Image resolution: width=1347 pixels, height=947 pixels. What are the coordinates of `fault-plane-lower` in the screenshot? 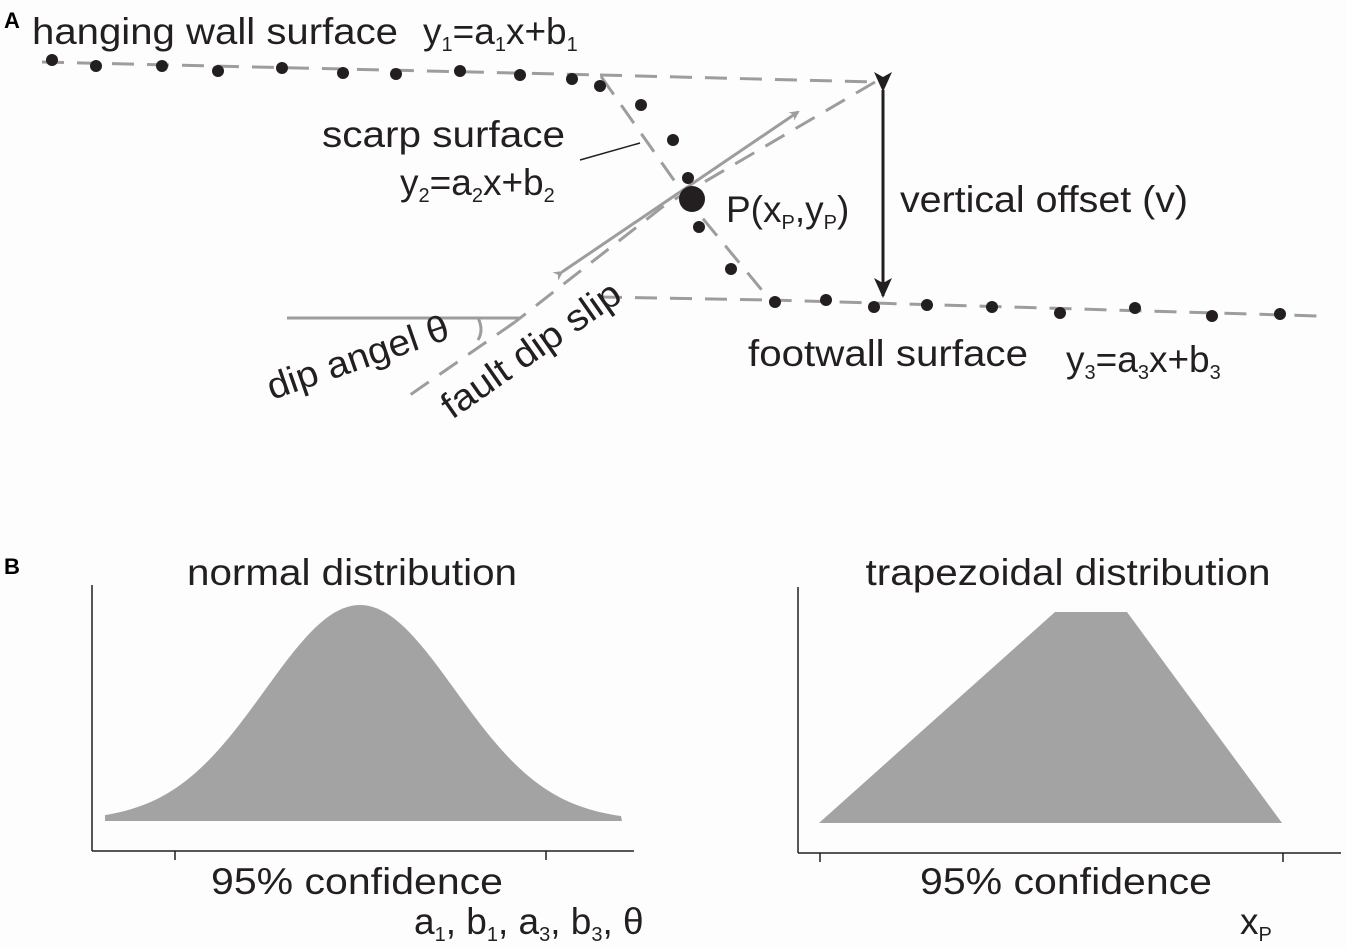 It's located at (462, 358).